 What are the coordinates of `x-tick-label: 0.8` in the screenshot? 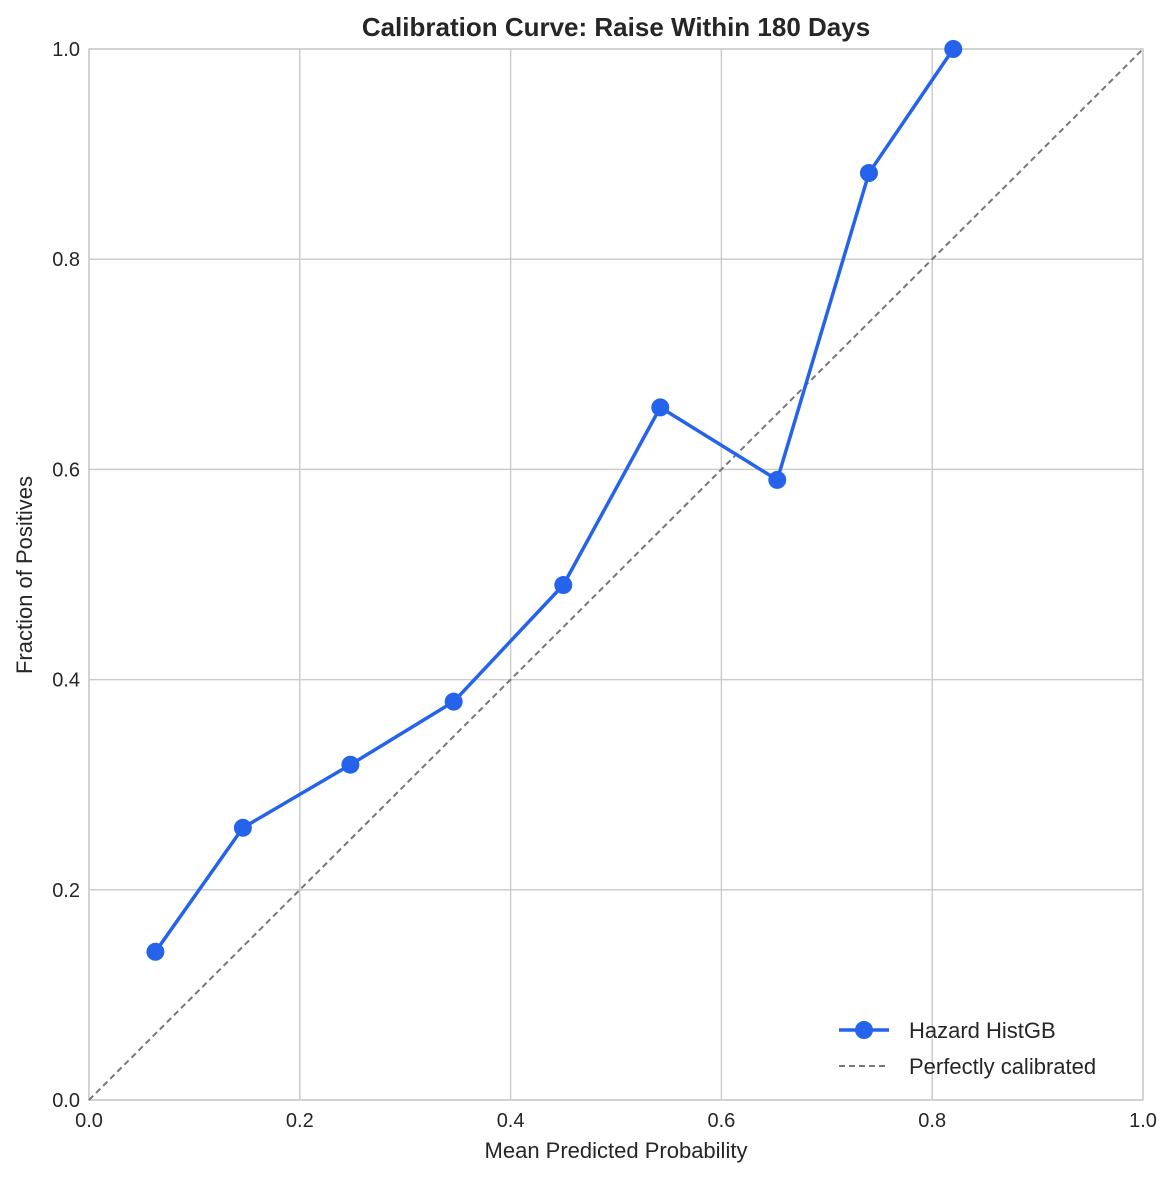 It's located at (932, 1121).